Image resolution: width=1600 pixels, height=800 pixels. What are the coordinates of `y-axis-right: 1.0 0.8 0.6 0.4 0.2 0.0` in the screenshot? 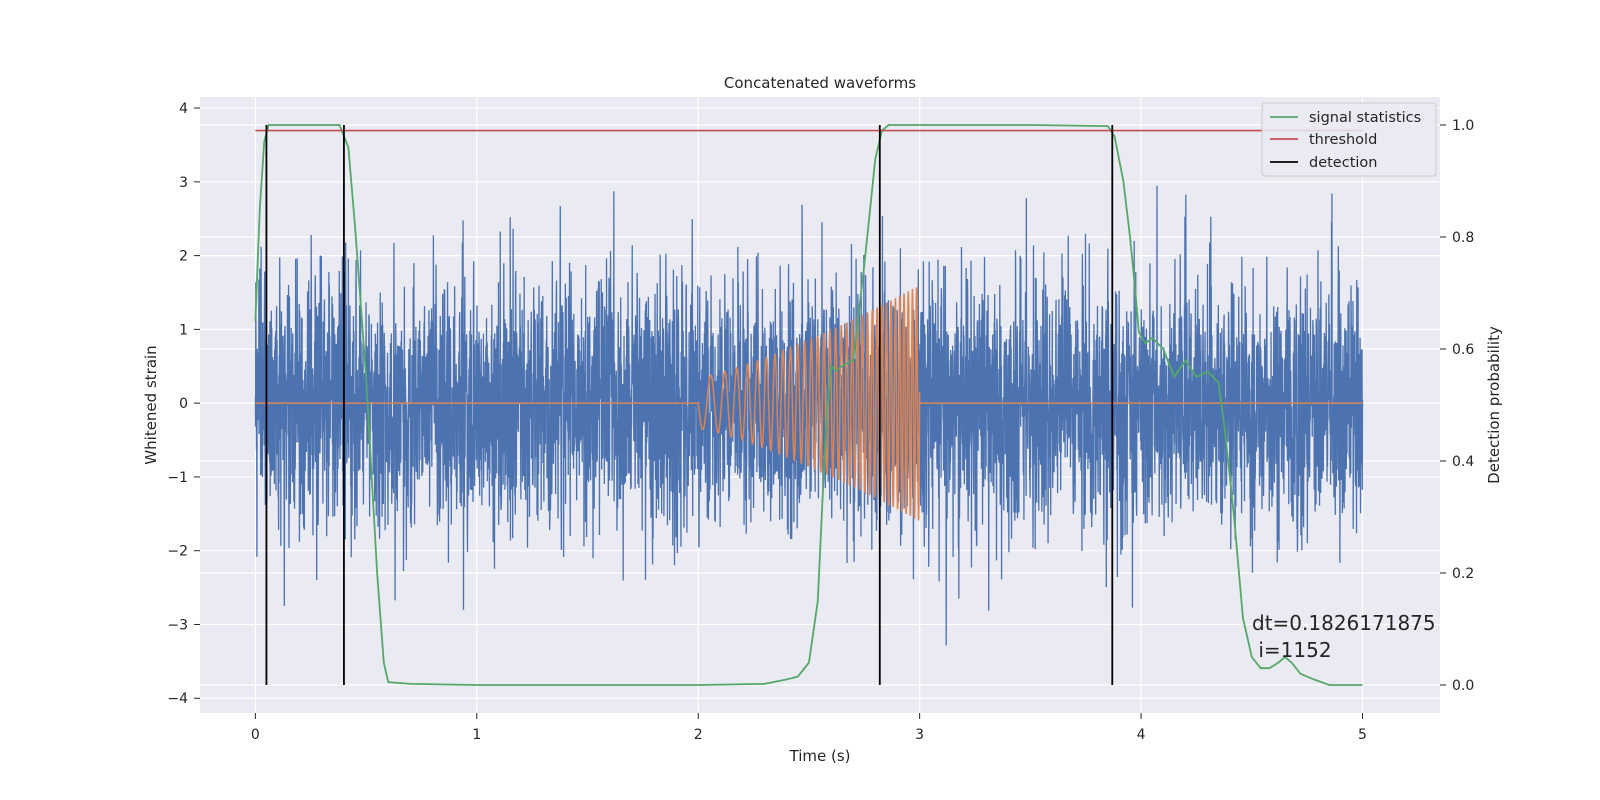 It's located at (1457, 406).